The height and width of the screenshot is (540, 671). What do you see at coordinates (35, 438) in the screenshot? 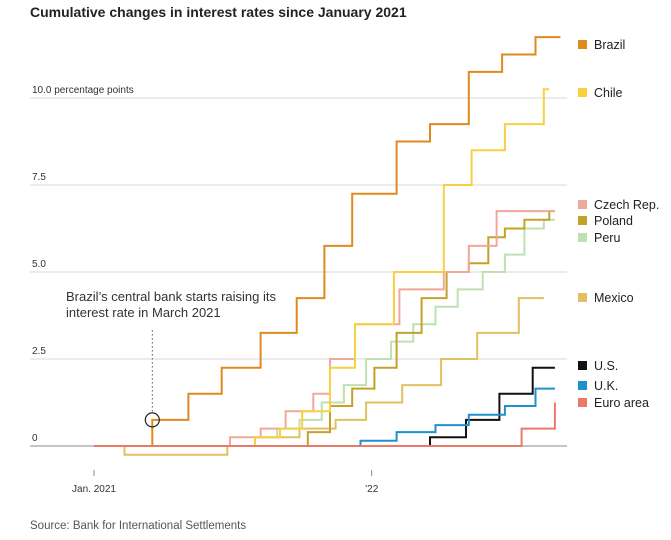
I see `y-tick-label: 0` at bounding box center [35, 438].